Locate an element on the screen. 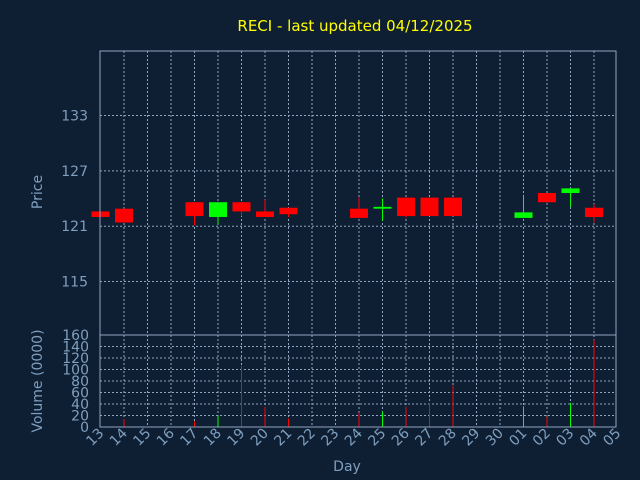 The image size is (640, 480). price-tick-labels: 115 121 127 133 is located at coordinates (74, 200).